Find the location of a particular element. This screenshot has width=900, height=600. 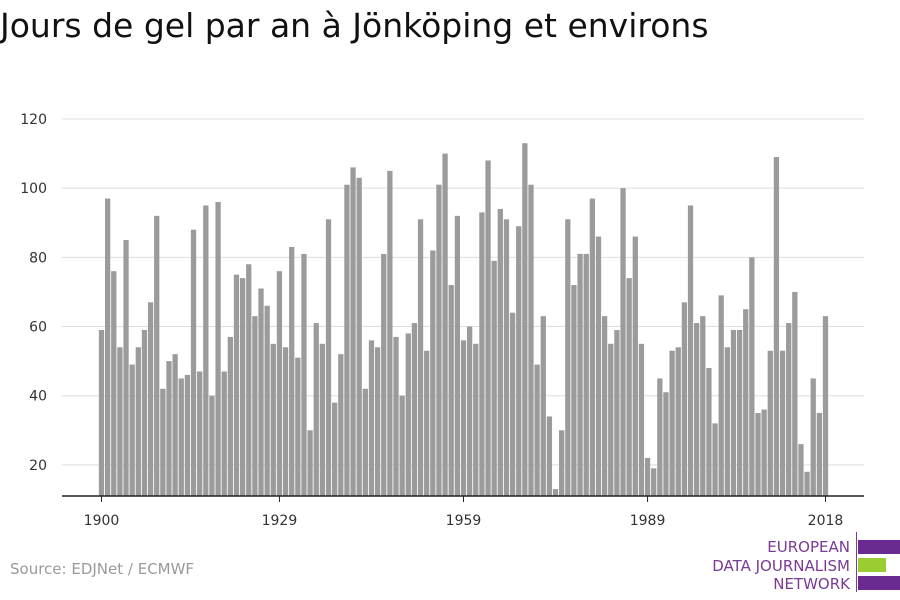

source-note: Source: EDJNet / ECMWF is located at coordinates (102, 569).